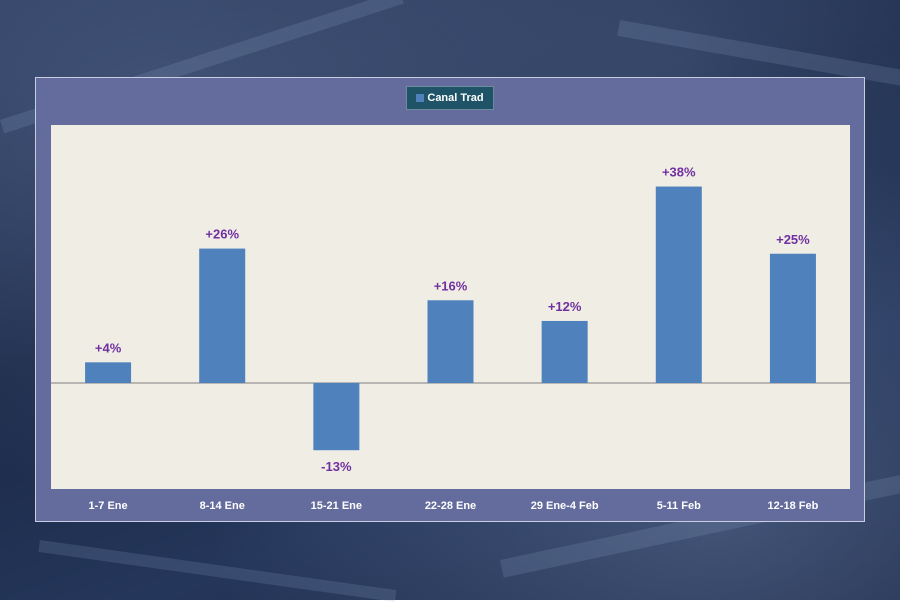 This screenshot has width=900, height=602. What do you see at coordinates (336, 466) in the screenshot?
I see `data-label-2: -13%` at bounding box center [336, 466].